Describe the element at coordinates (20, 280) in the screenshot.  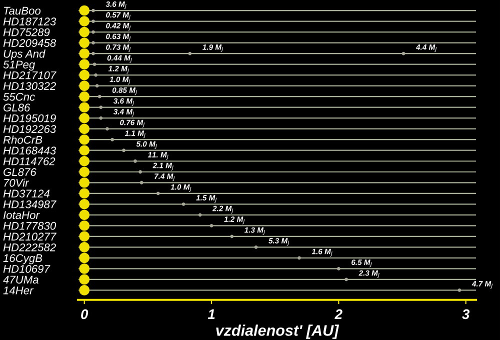
I see `y-tick-label: 47UMa` at that location.